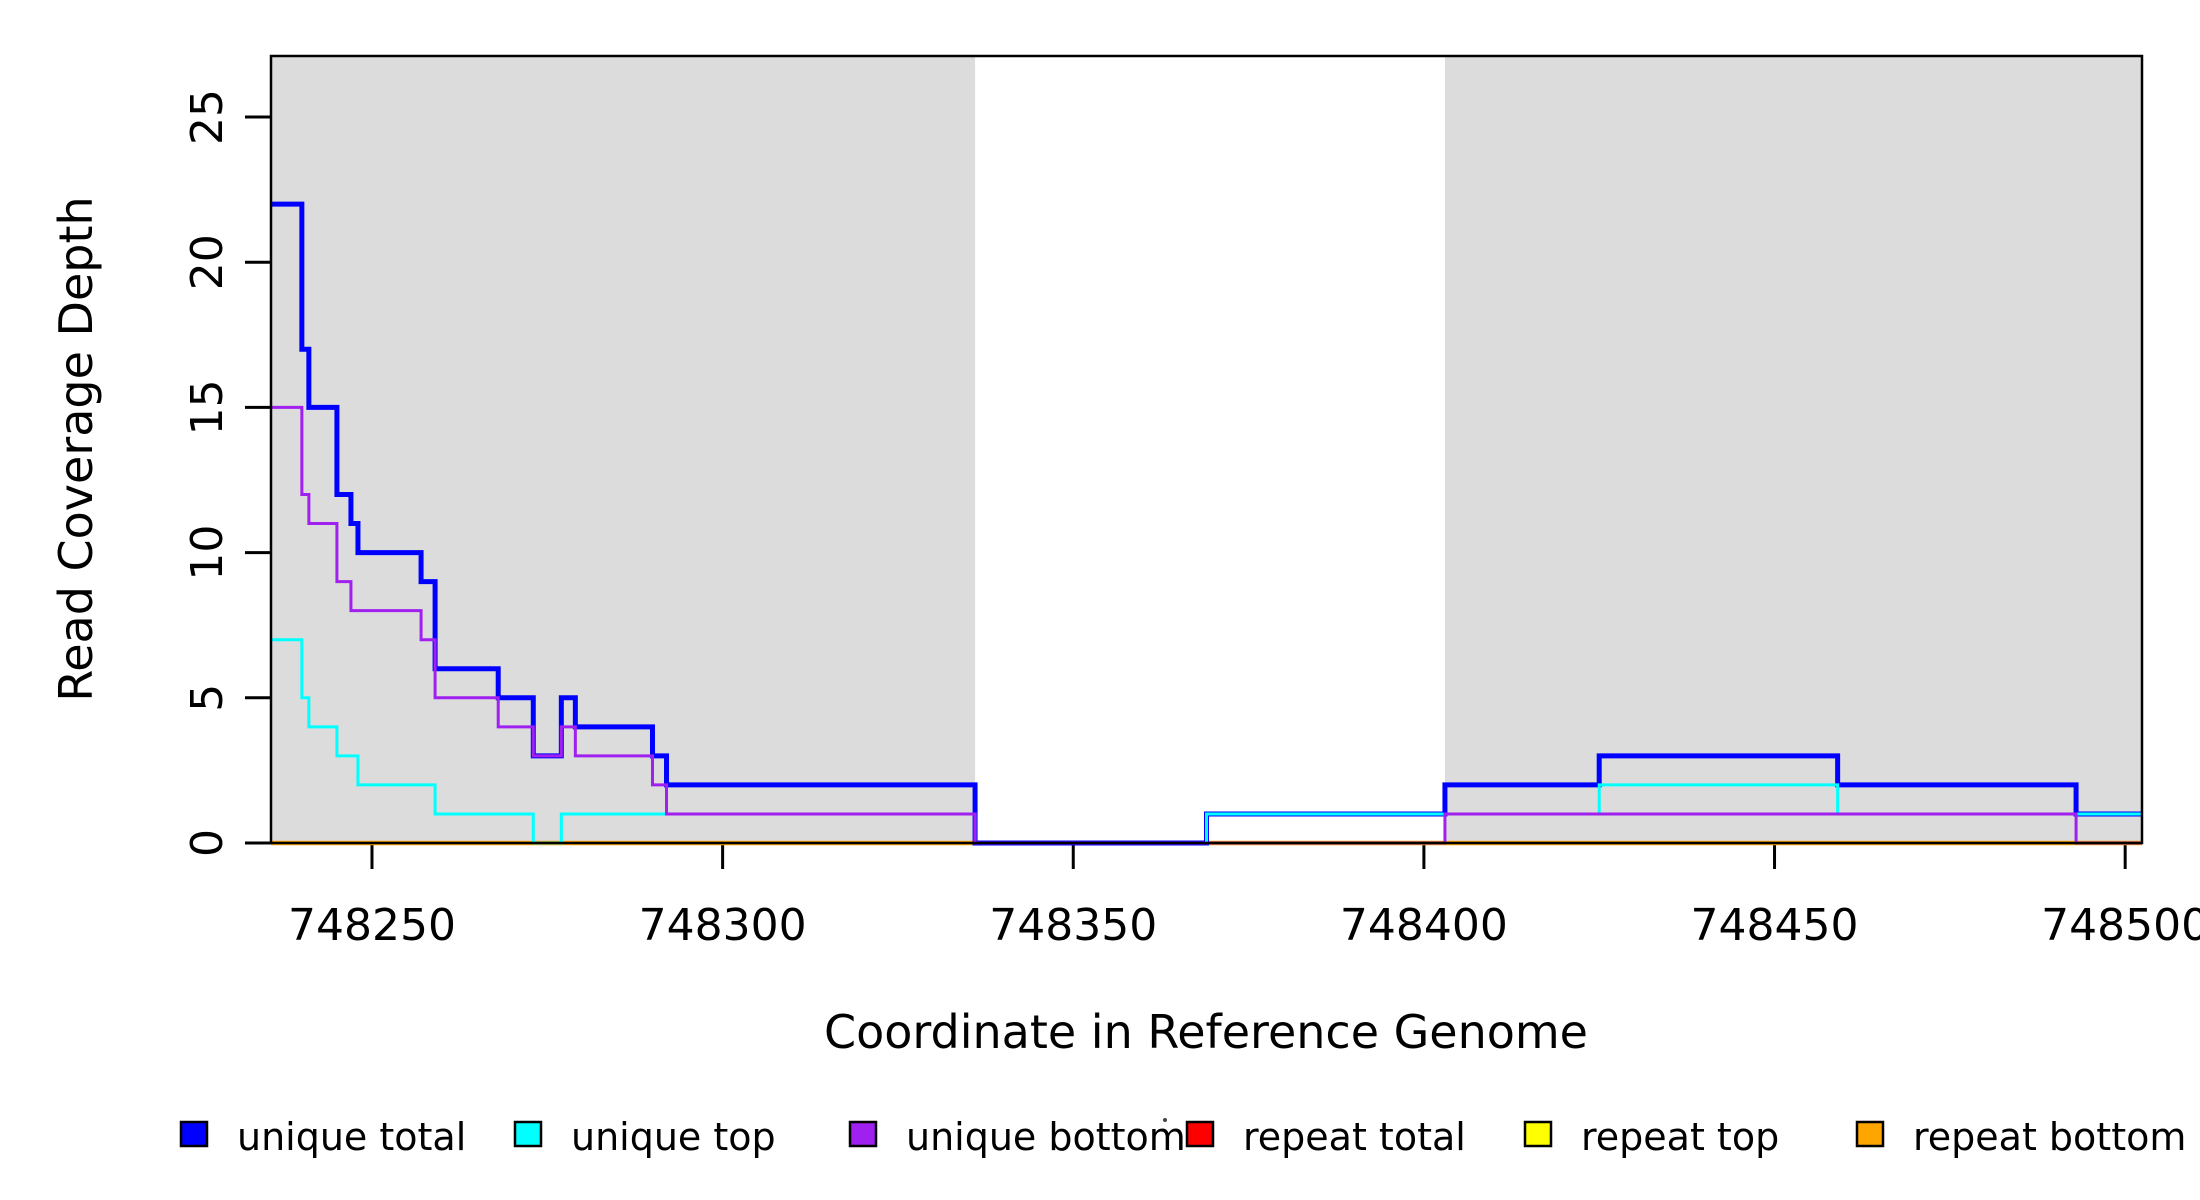 This screenshot has width=2200, height=1200. I want to click on x-tick-label: 748300, so click(723, 925).